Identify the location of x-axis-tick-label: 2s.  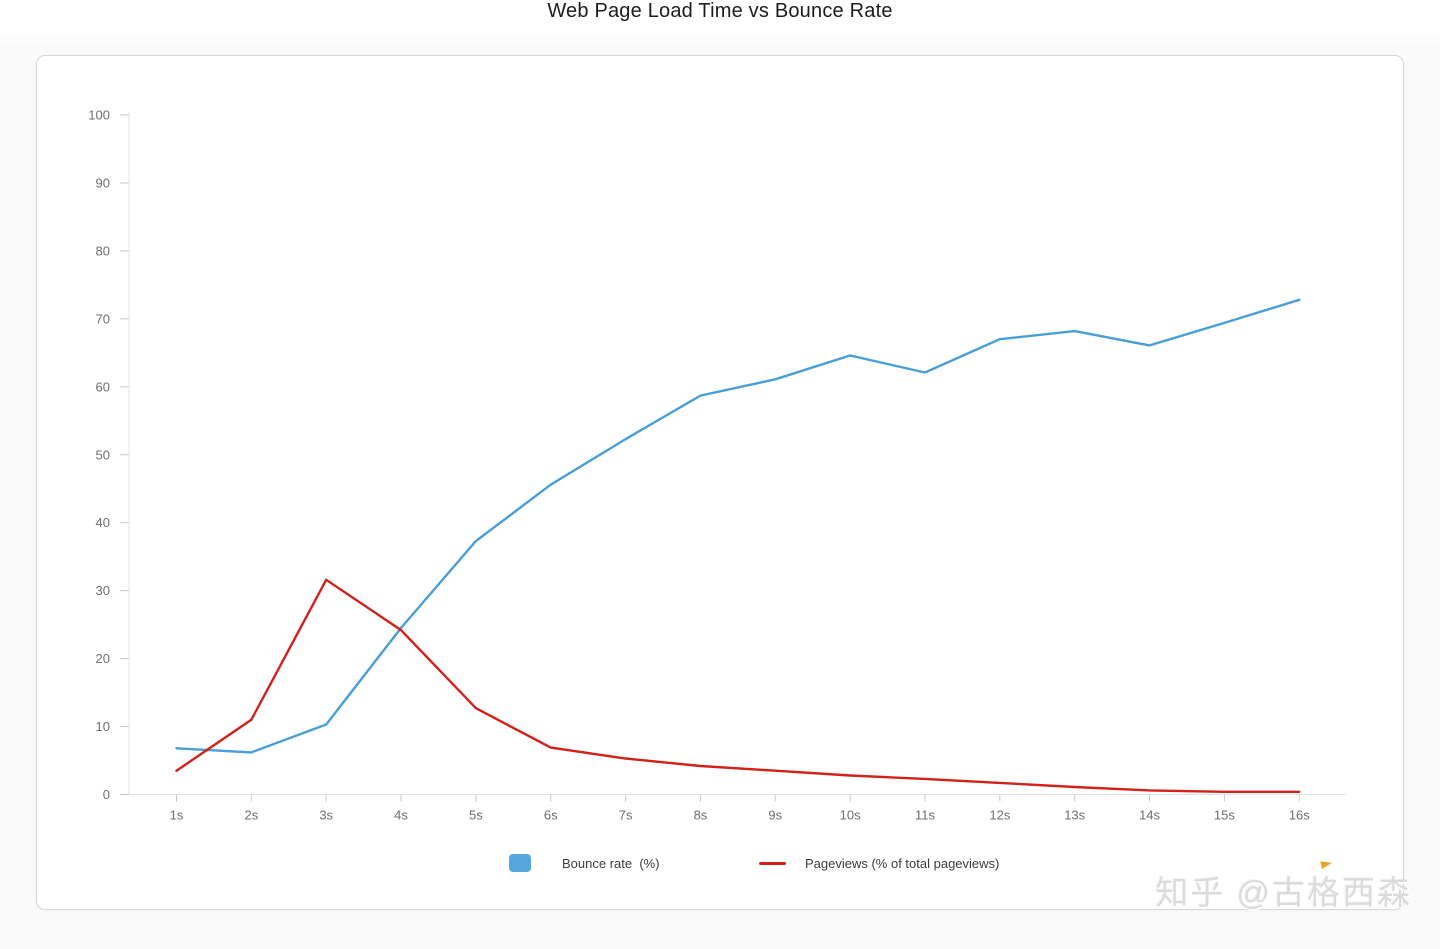
(251, 815).